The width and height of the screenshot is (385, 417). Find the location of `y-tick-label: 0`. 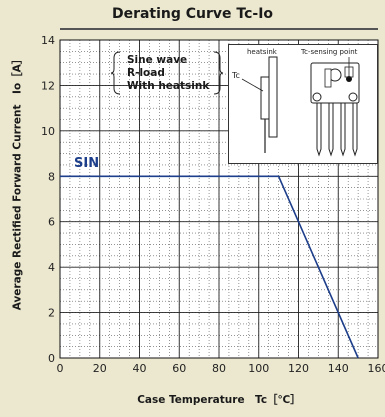

y-tick-label: 0 is located at coordinates (51, 358).